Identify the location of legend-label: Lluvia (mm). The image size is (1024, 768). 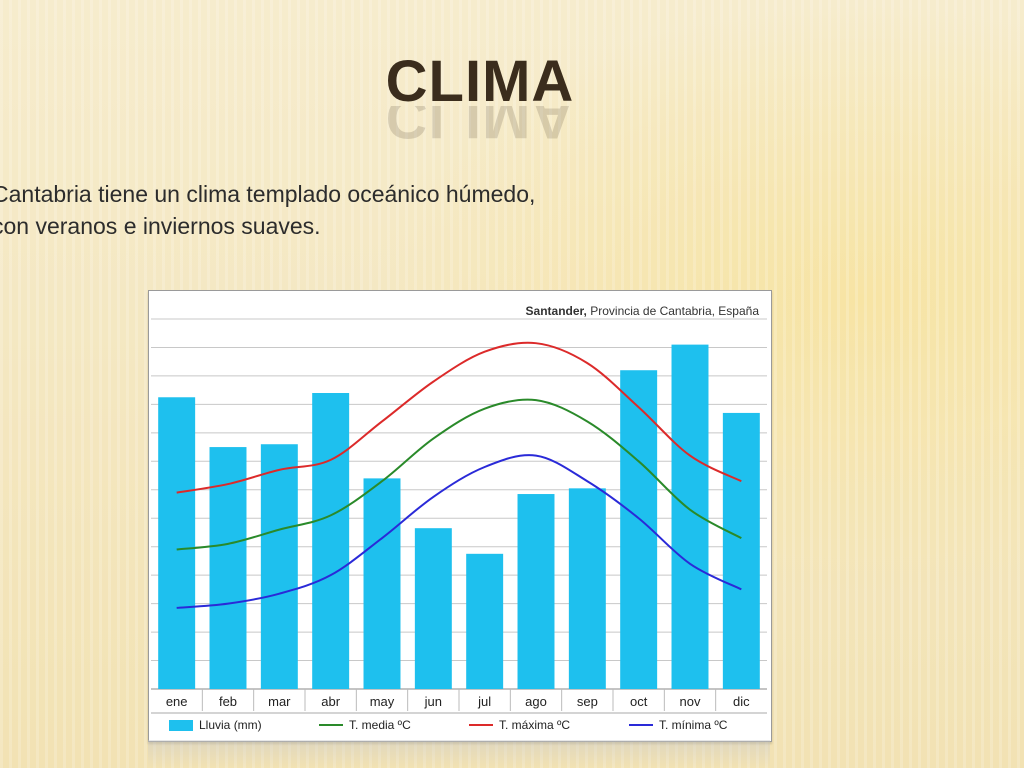
(230, 725).